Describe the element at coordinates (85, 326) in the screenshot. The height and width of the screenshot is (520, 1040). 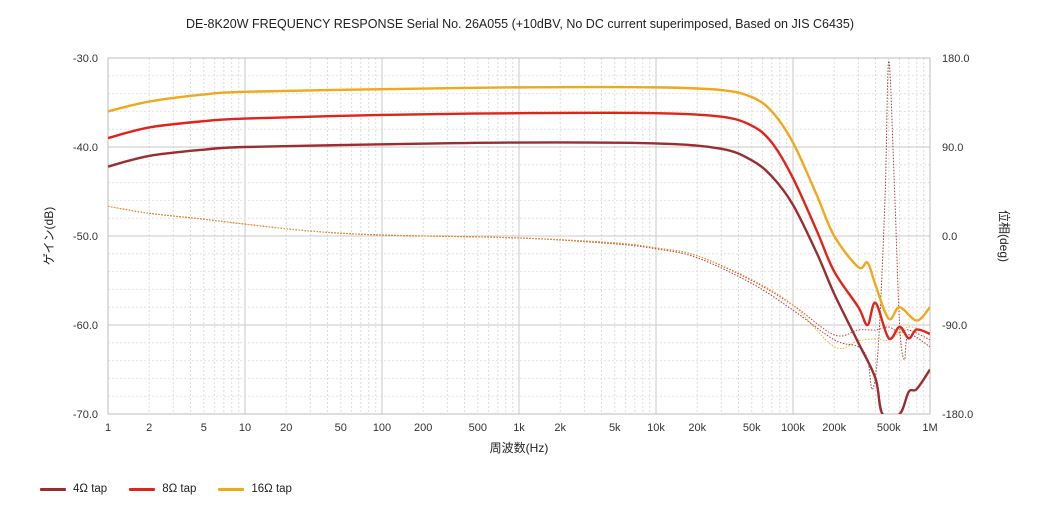
I see `y-tick-label: -60.0` at that location.